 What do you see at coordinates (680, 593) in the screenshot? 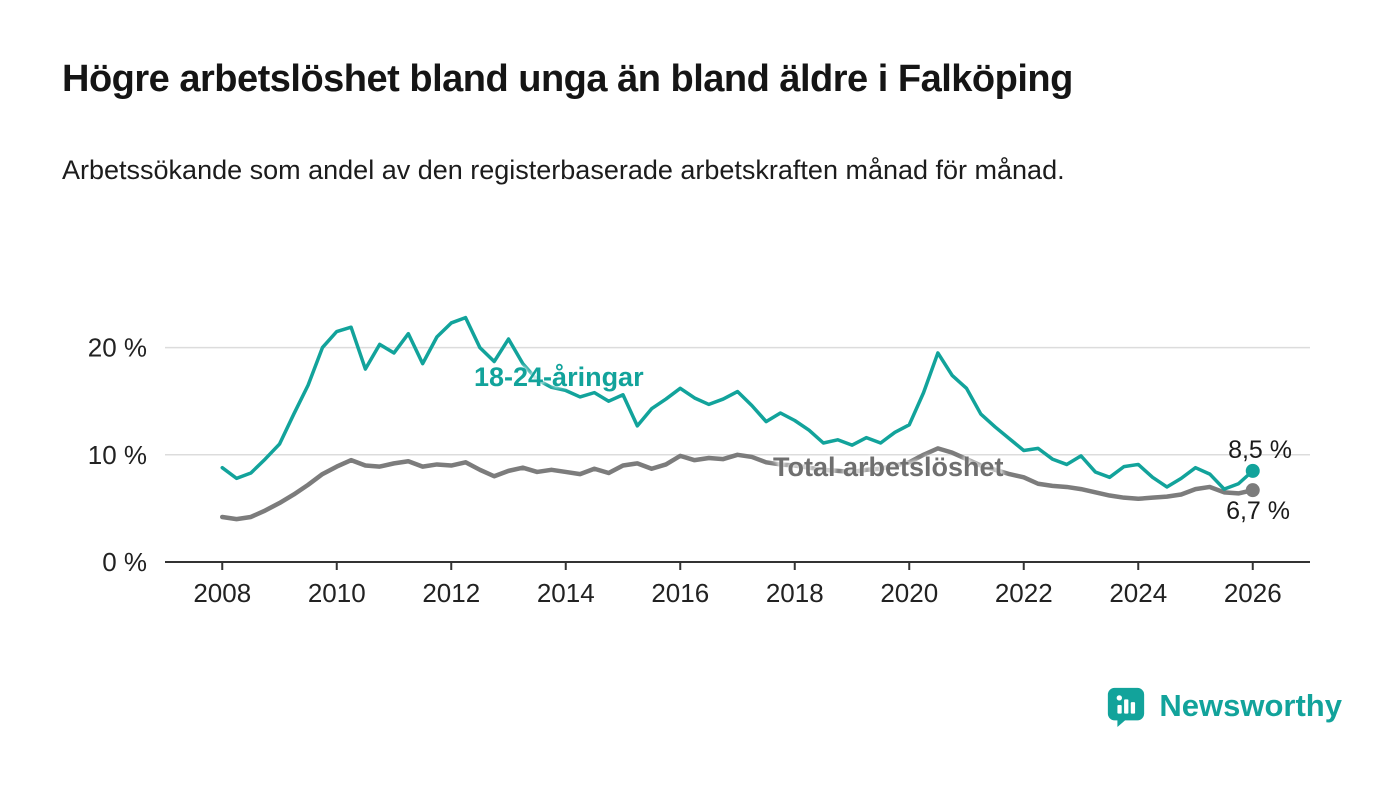
I see `x-tick-label: 2016` at bounding box center [680, 593].